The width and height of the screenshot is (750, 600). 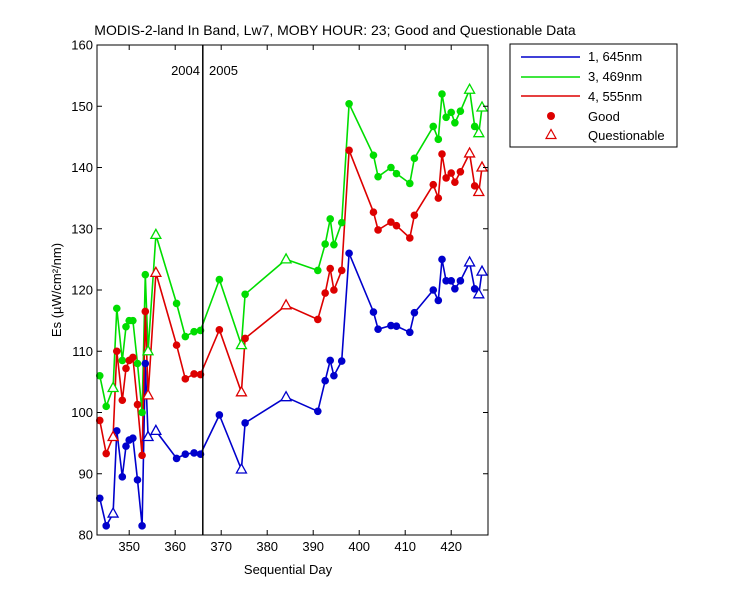 I want to click on x-tick-label: 380, so click(x=267, y=546).